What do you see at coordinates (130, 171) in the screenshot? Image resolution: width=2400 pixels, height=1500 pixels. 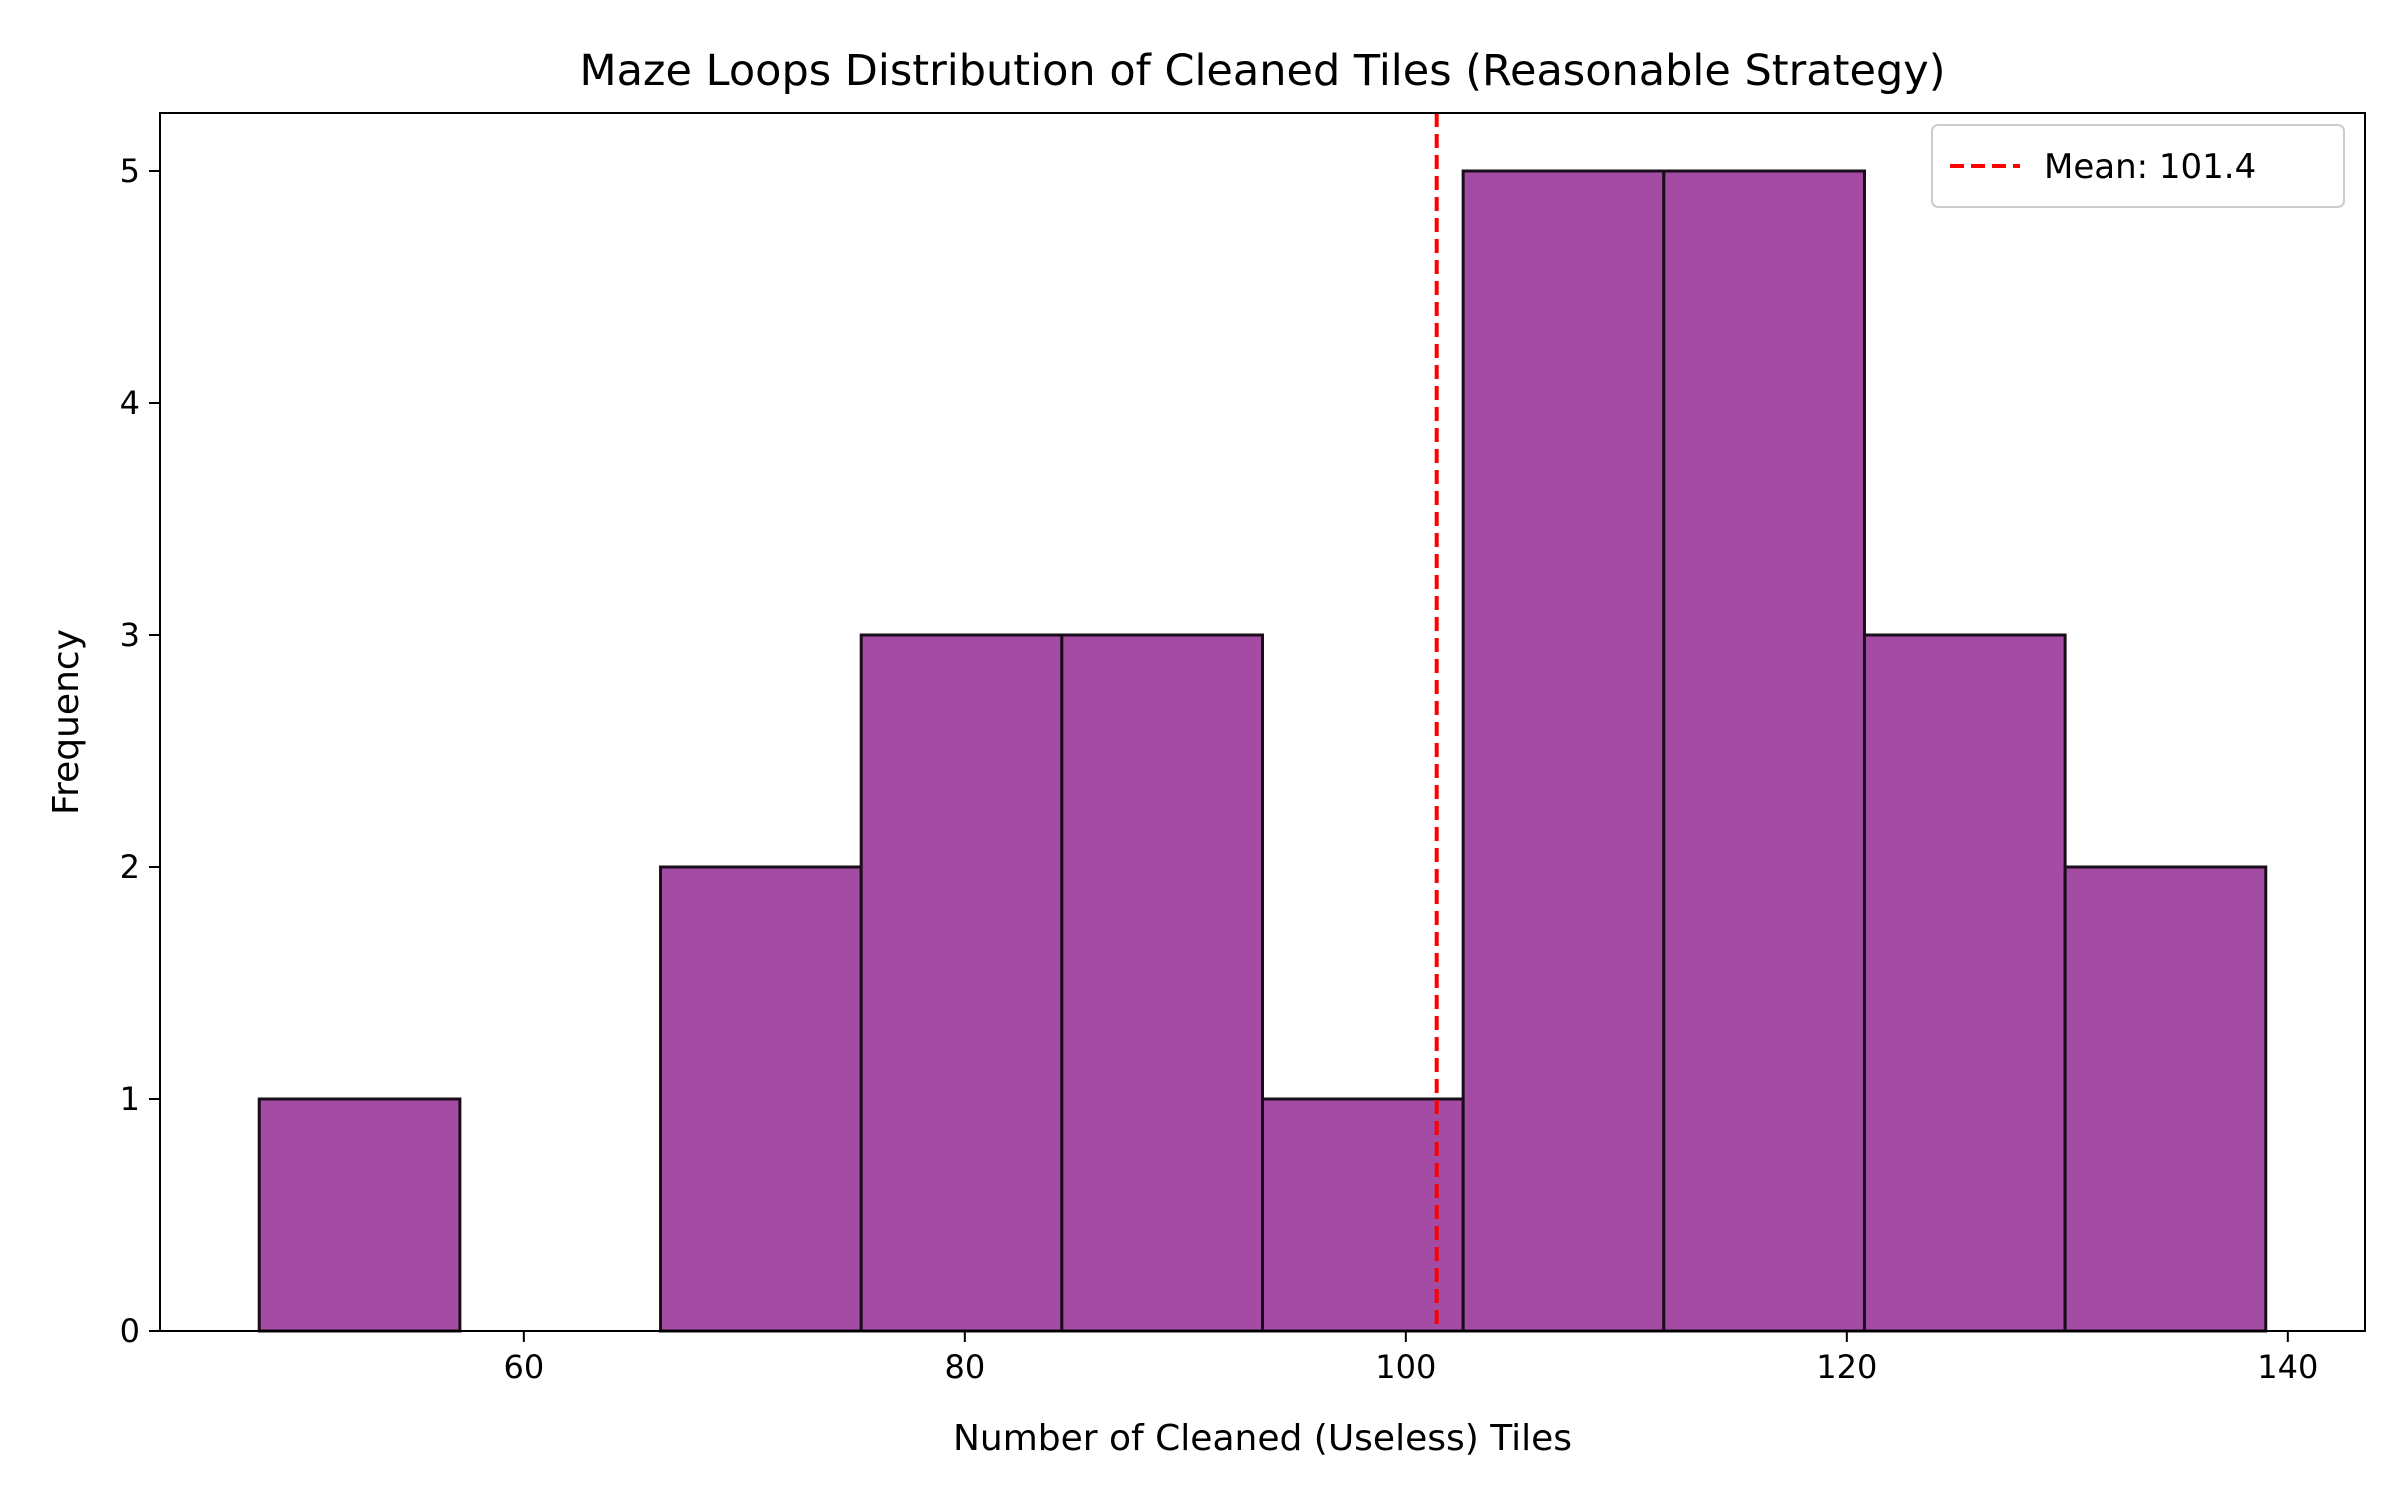 I see `y-tick-label: 5` at bounding box center [130, 171].